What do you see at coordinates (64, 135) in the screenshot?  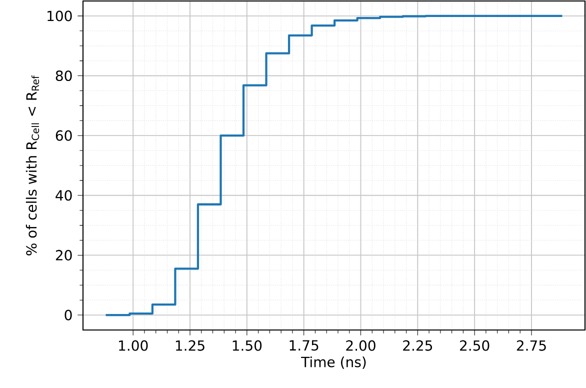 I see `y-tick-label: 60` at bounding box center [64, 135].